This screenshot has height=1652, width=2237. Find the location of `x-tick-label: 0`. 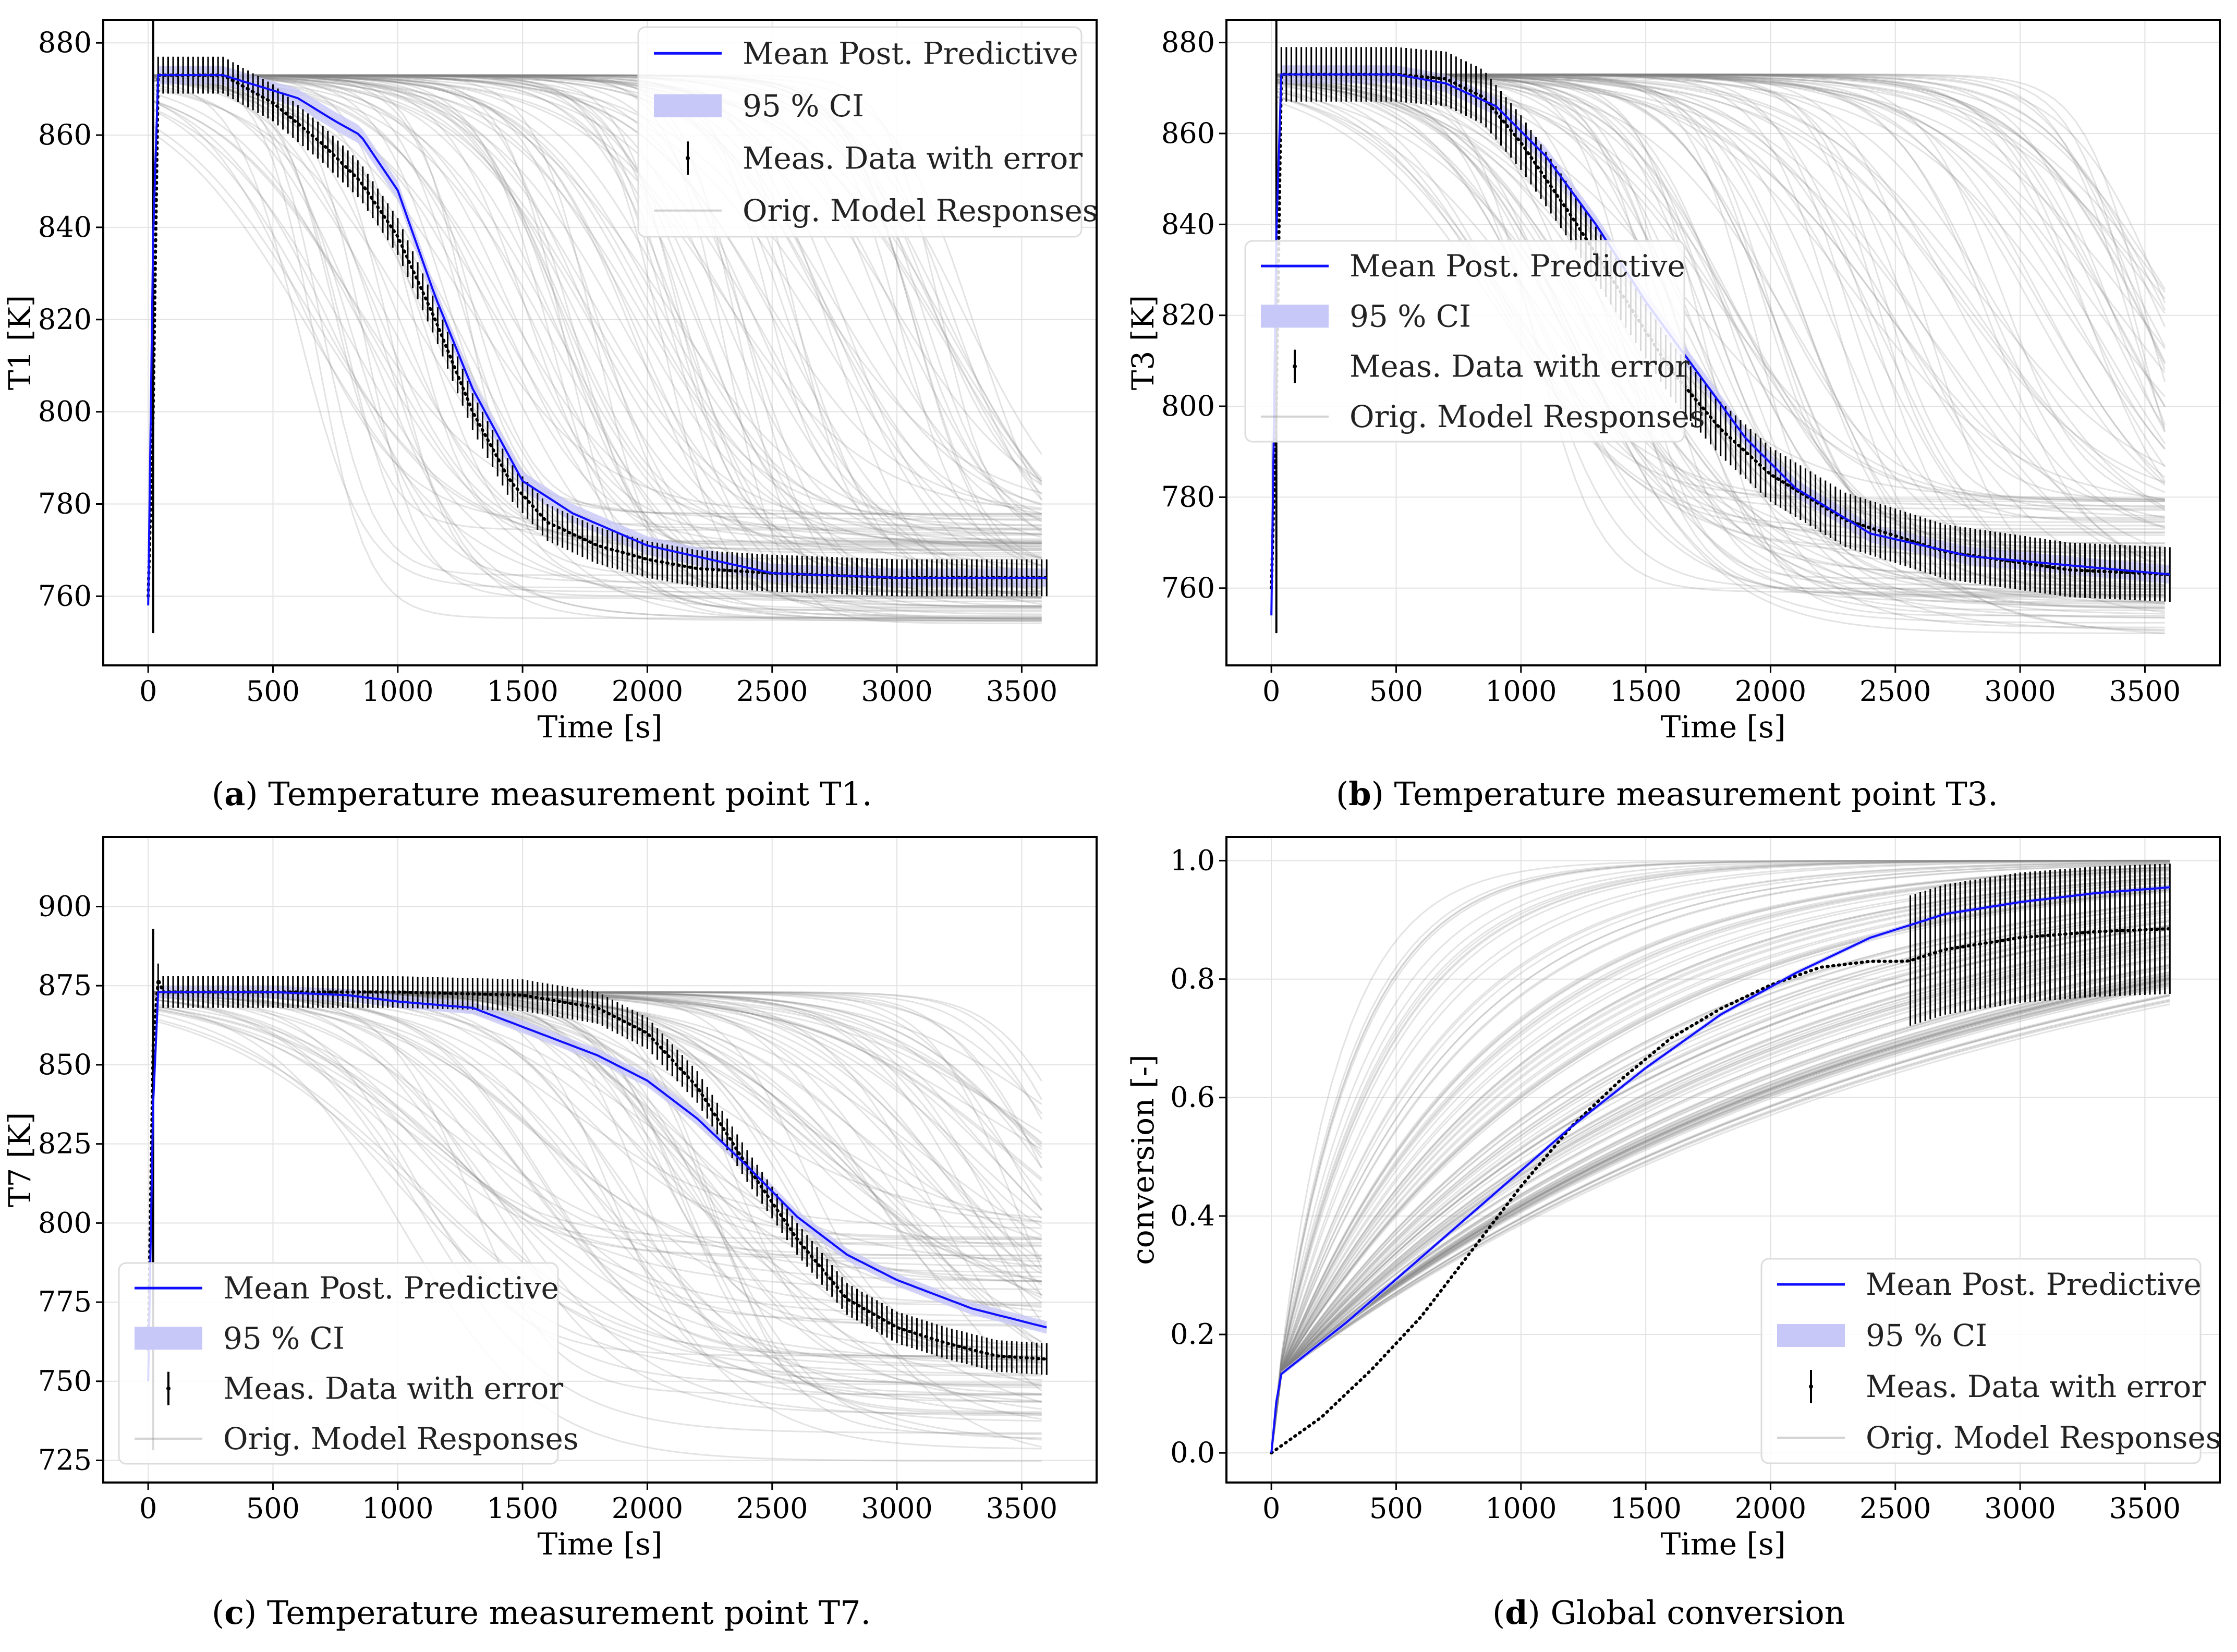

x-tick-label: 0 is located at coordinates (1271, 1509).